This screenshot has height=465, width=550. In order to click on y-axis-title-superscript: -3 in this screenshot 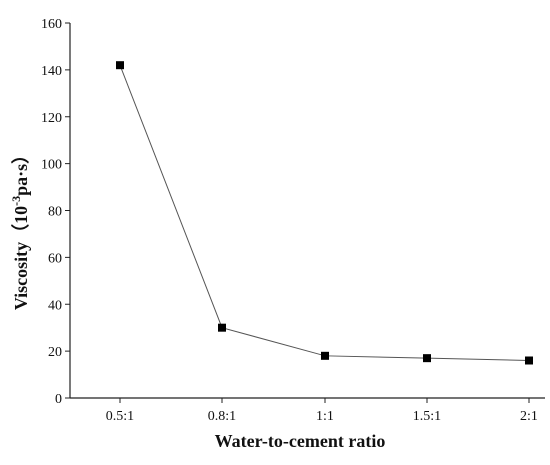, I will do `click(16, 201)`.